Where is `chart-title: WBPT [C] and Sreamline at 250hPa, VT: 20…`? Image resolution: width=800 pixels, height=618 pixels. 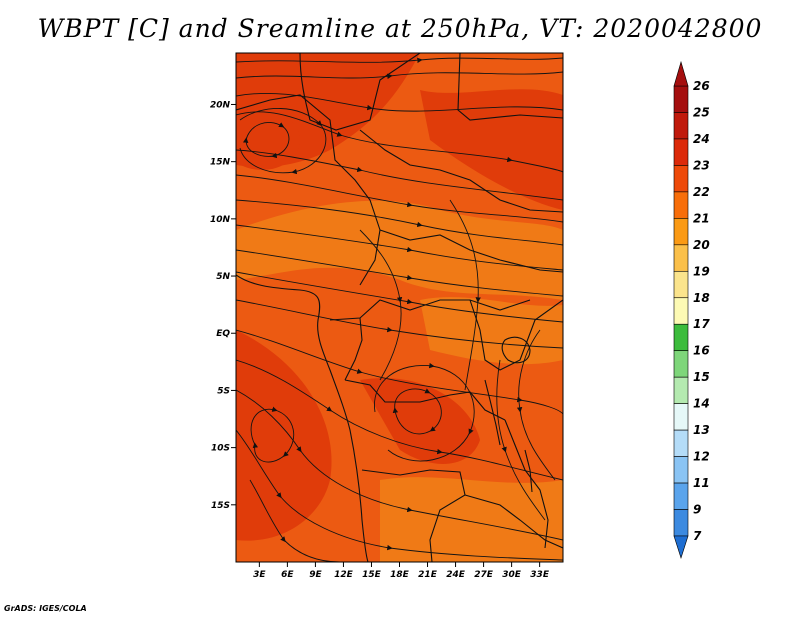
chart-title: WBPT [C] and Sreamline at 250hPa, VT: 20… is located at coordinates (400, 28).